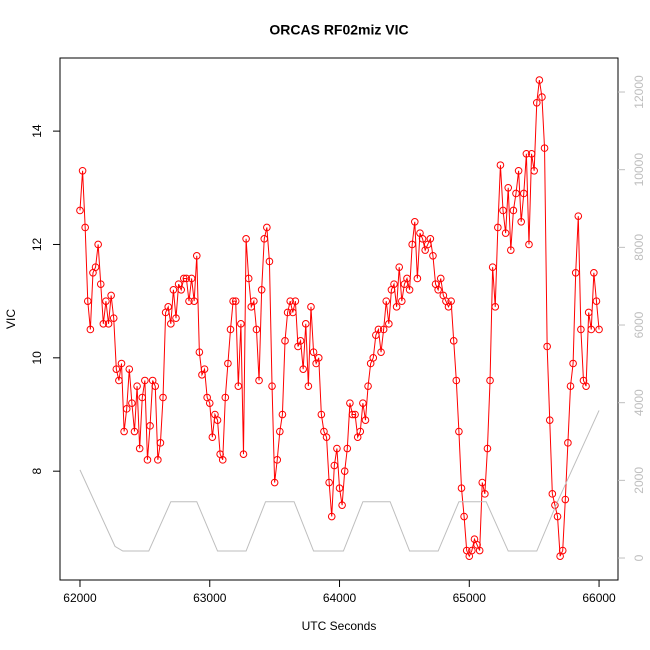  What do you see at coordinates (639, 92) in the screenshot?
I see `y2-tick-label: 12000` at bounding box center [639, 92].